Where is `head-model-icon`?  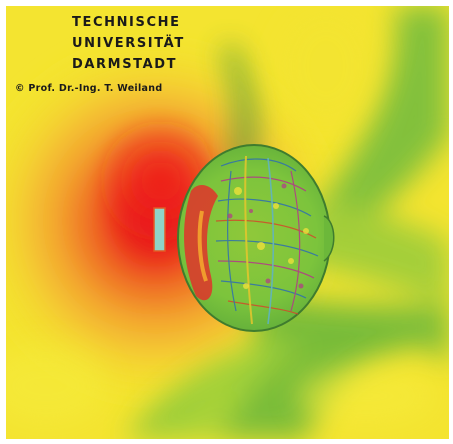
head-model-icon is located at coordinates (256, 238).